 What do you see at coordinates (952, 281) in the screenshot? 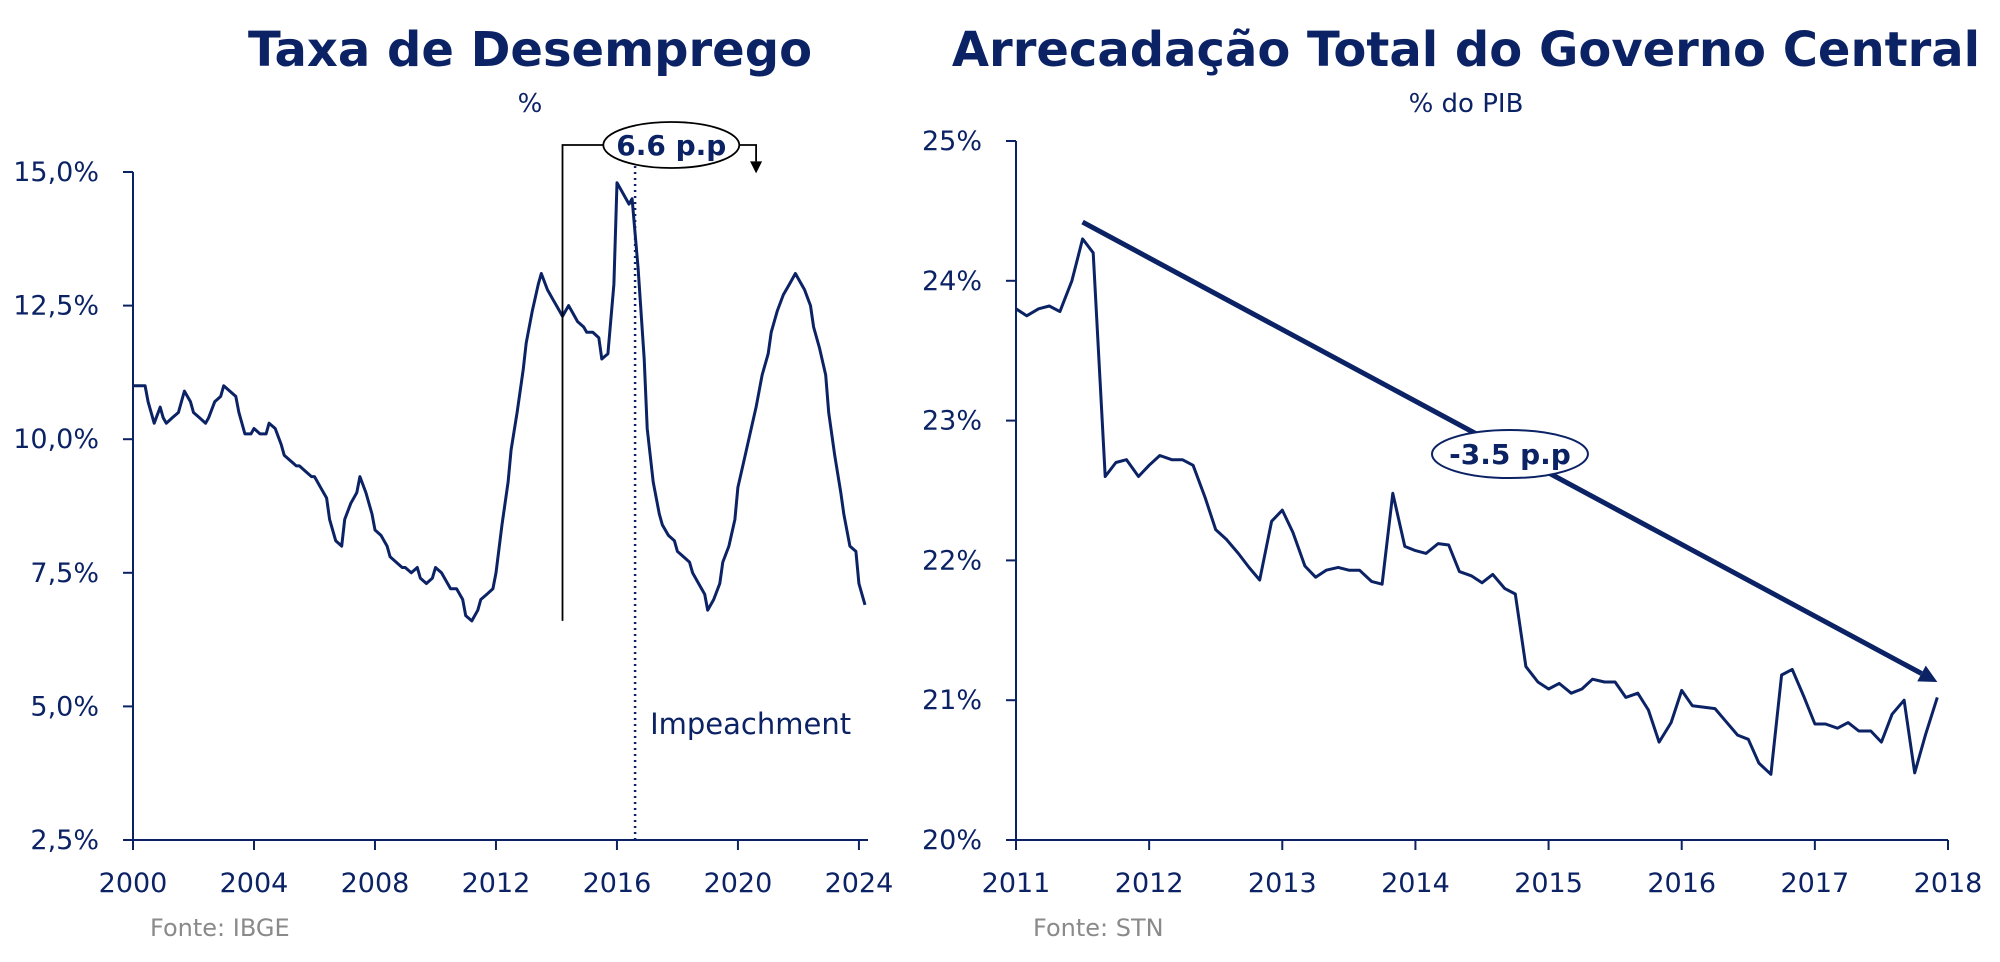
I see `y-tick-label: 24%` at bounding box center [952, 281].